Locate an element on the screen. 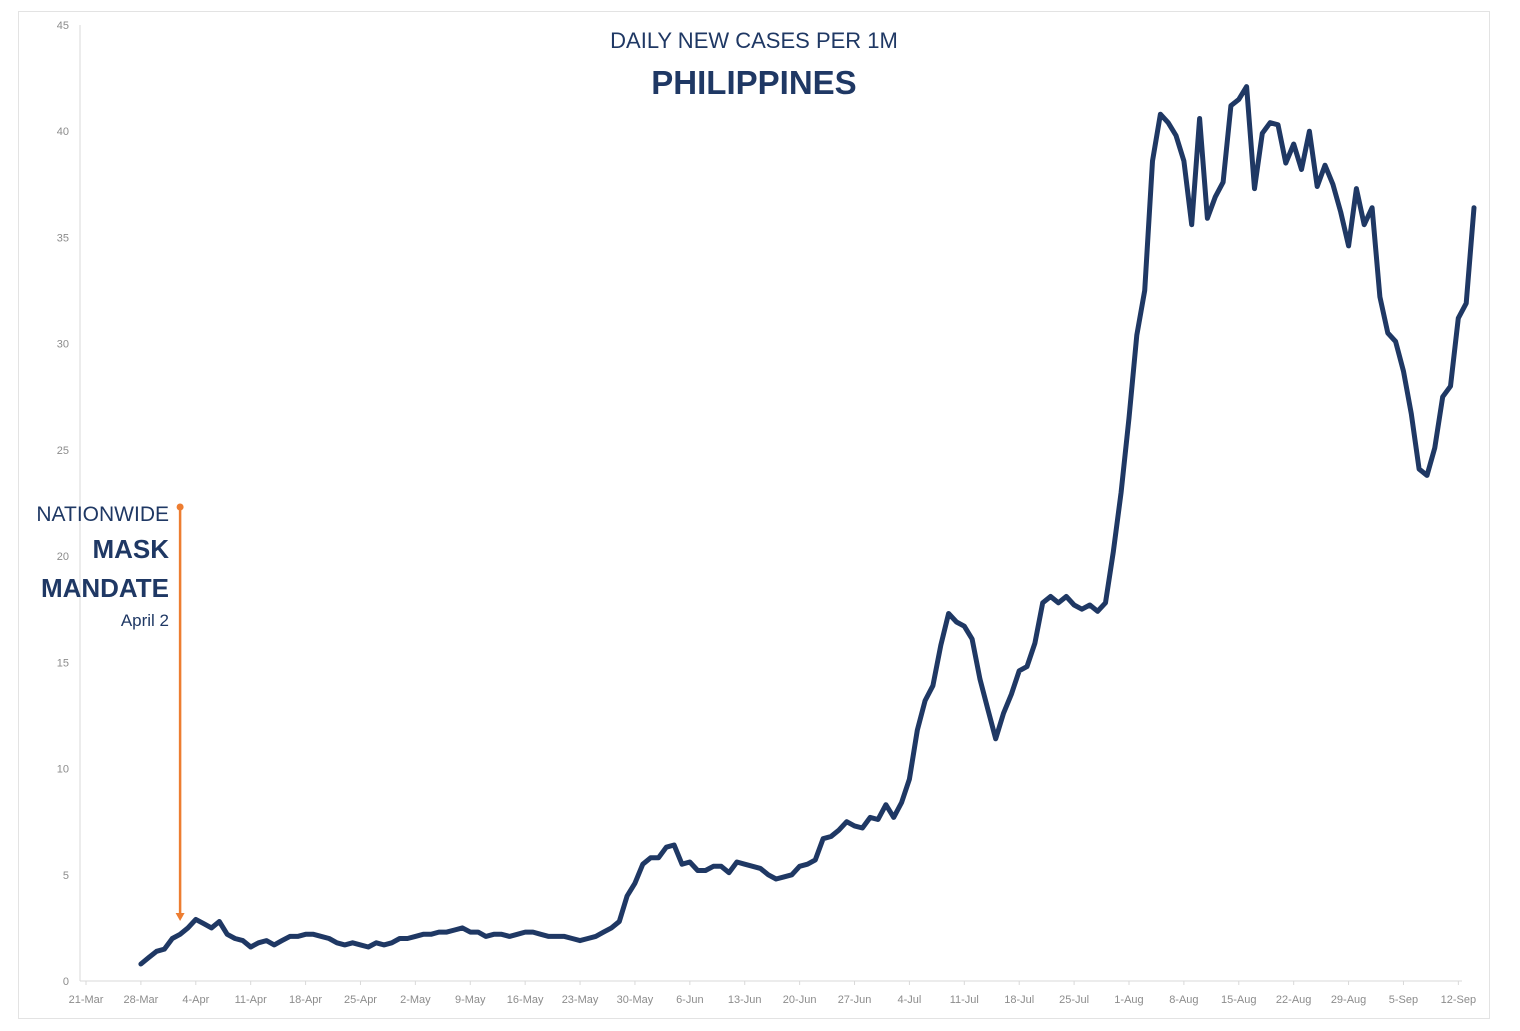  x-tick-label: 20-Jun is located at coordinates (800, 1000).